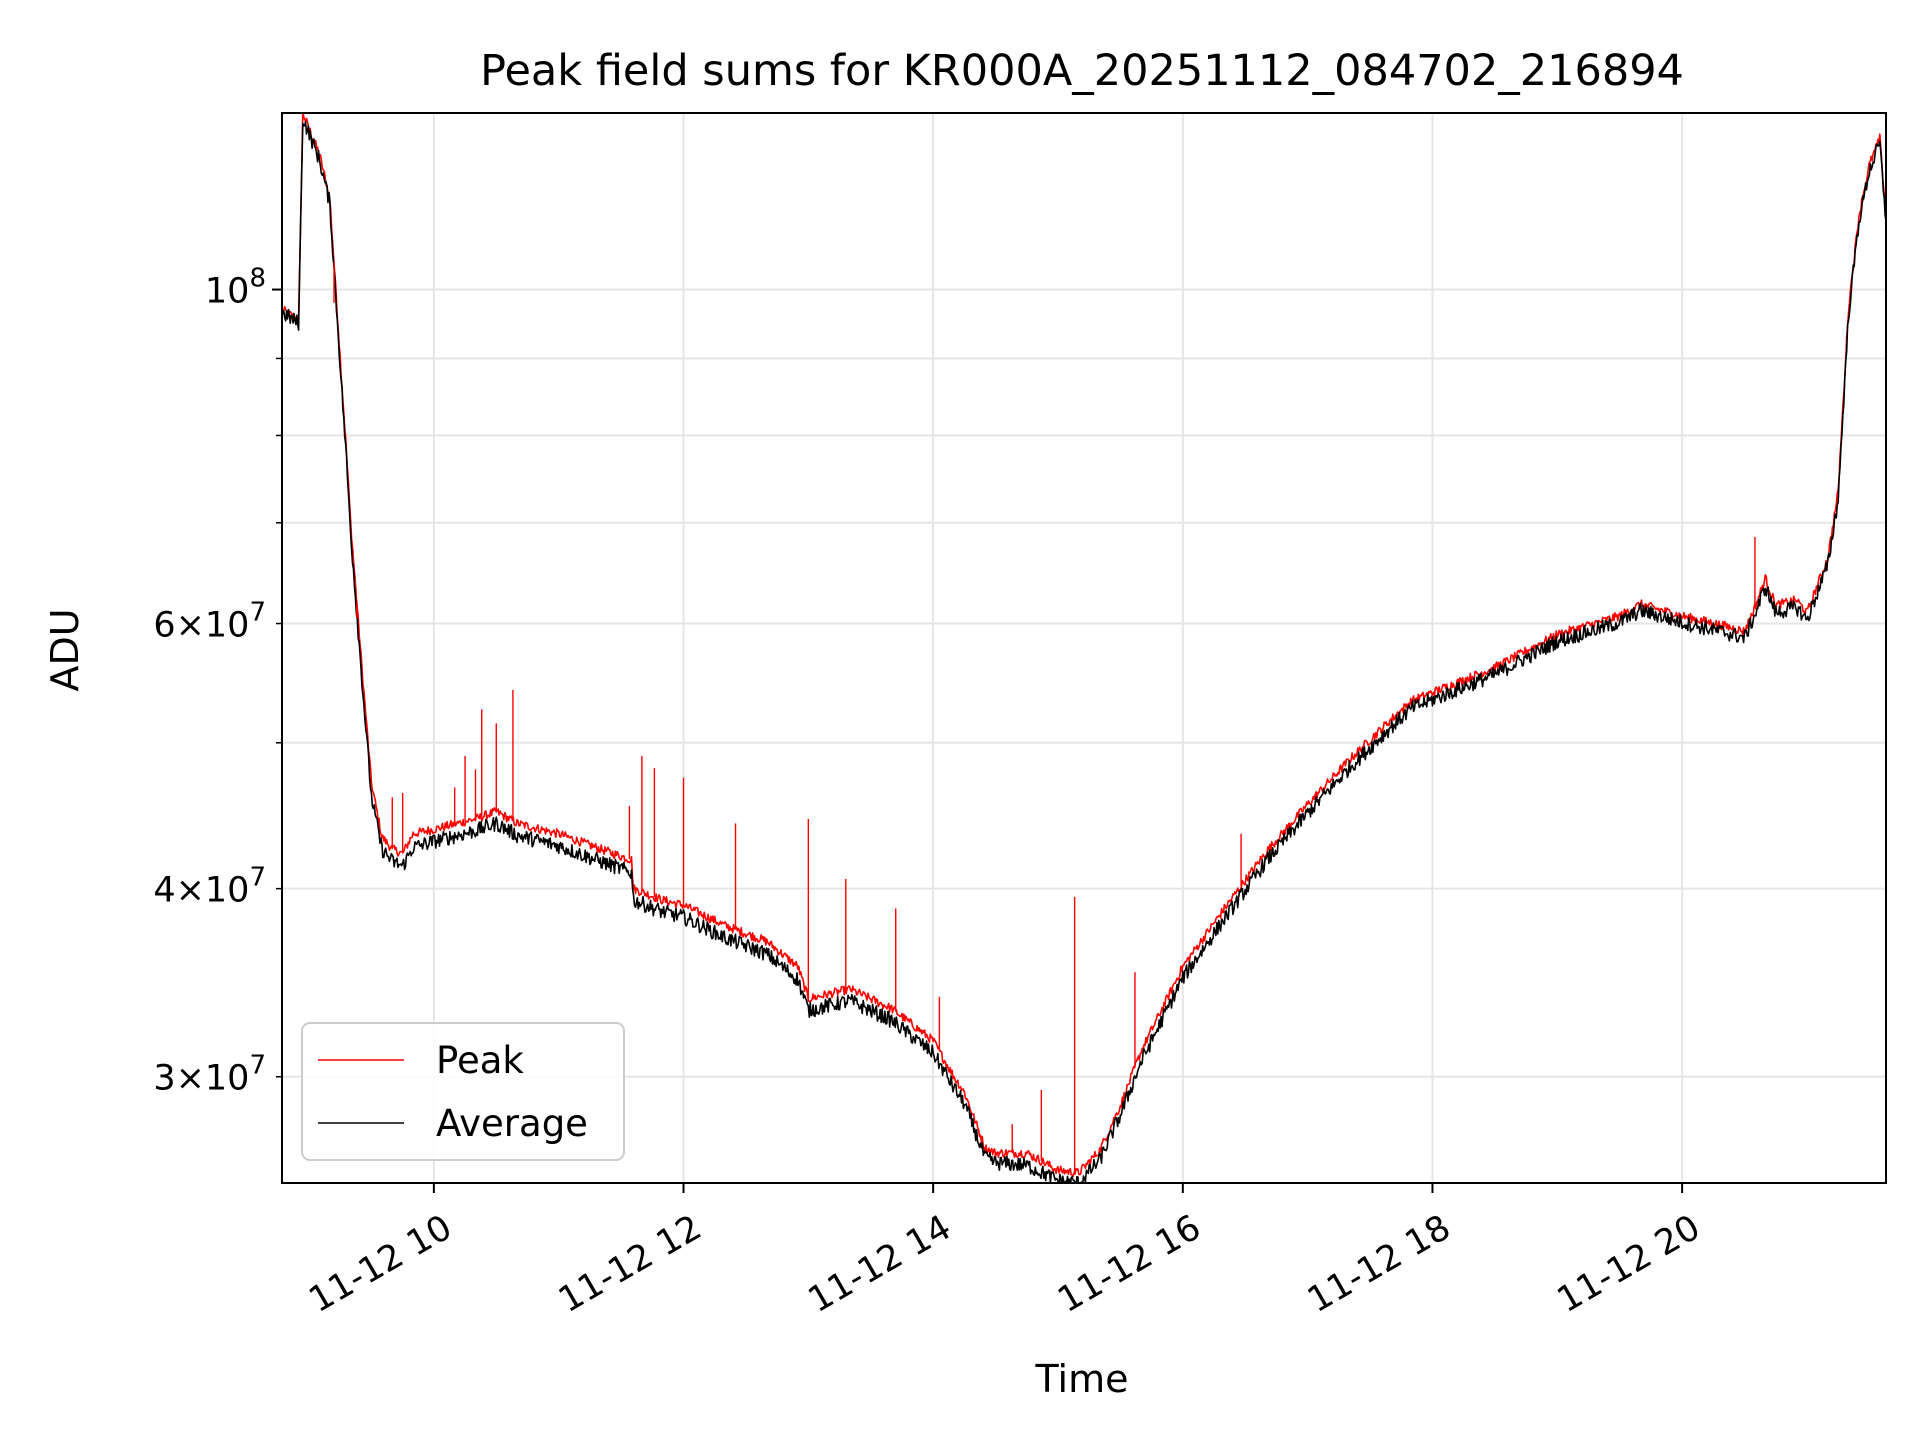 Image resolution: width=1920 pixels, height=1440 pixels. I want to click on y-tick-label: 108, so click(235, 288).